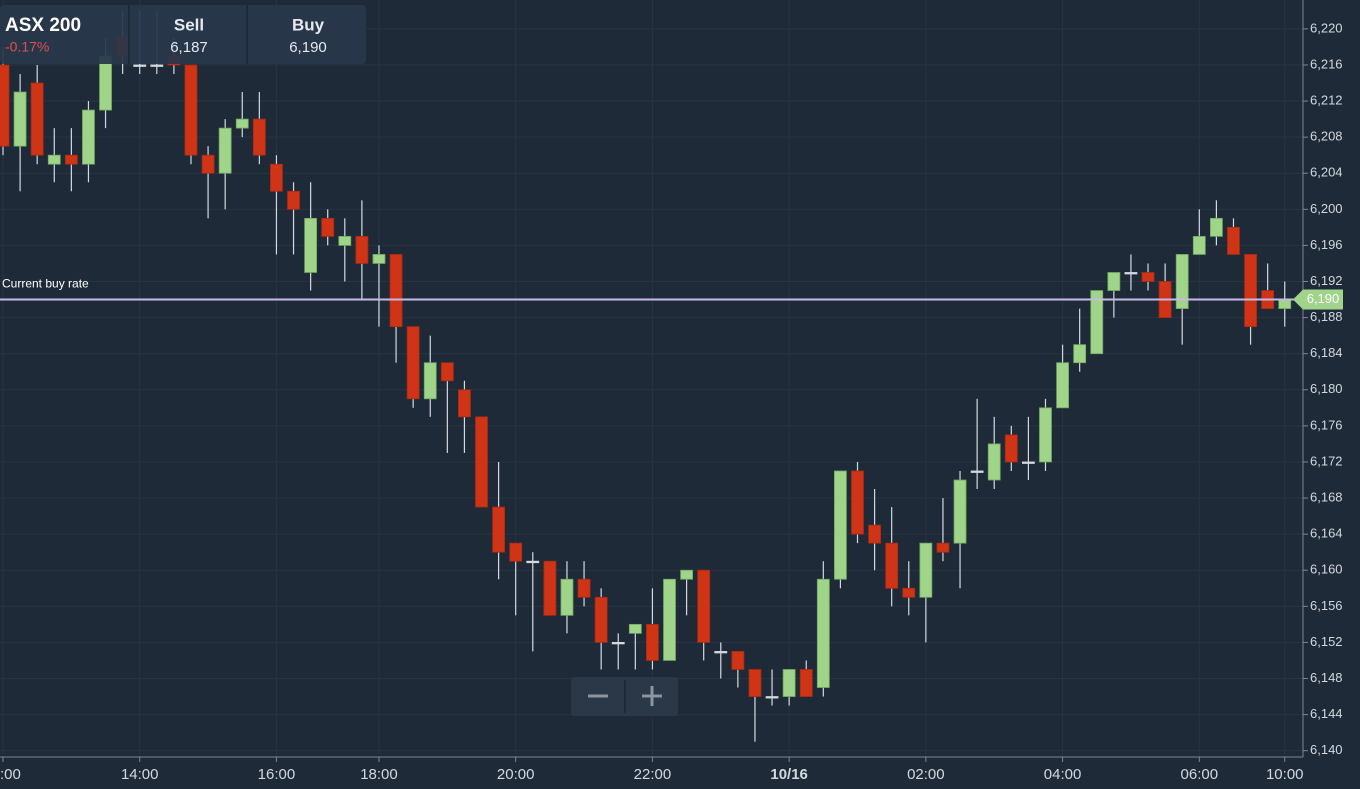 The height and width of the screenshot is (789, 1360). I want to click on x-tick-label: 06:00, so click(1200, 774).